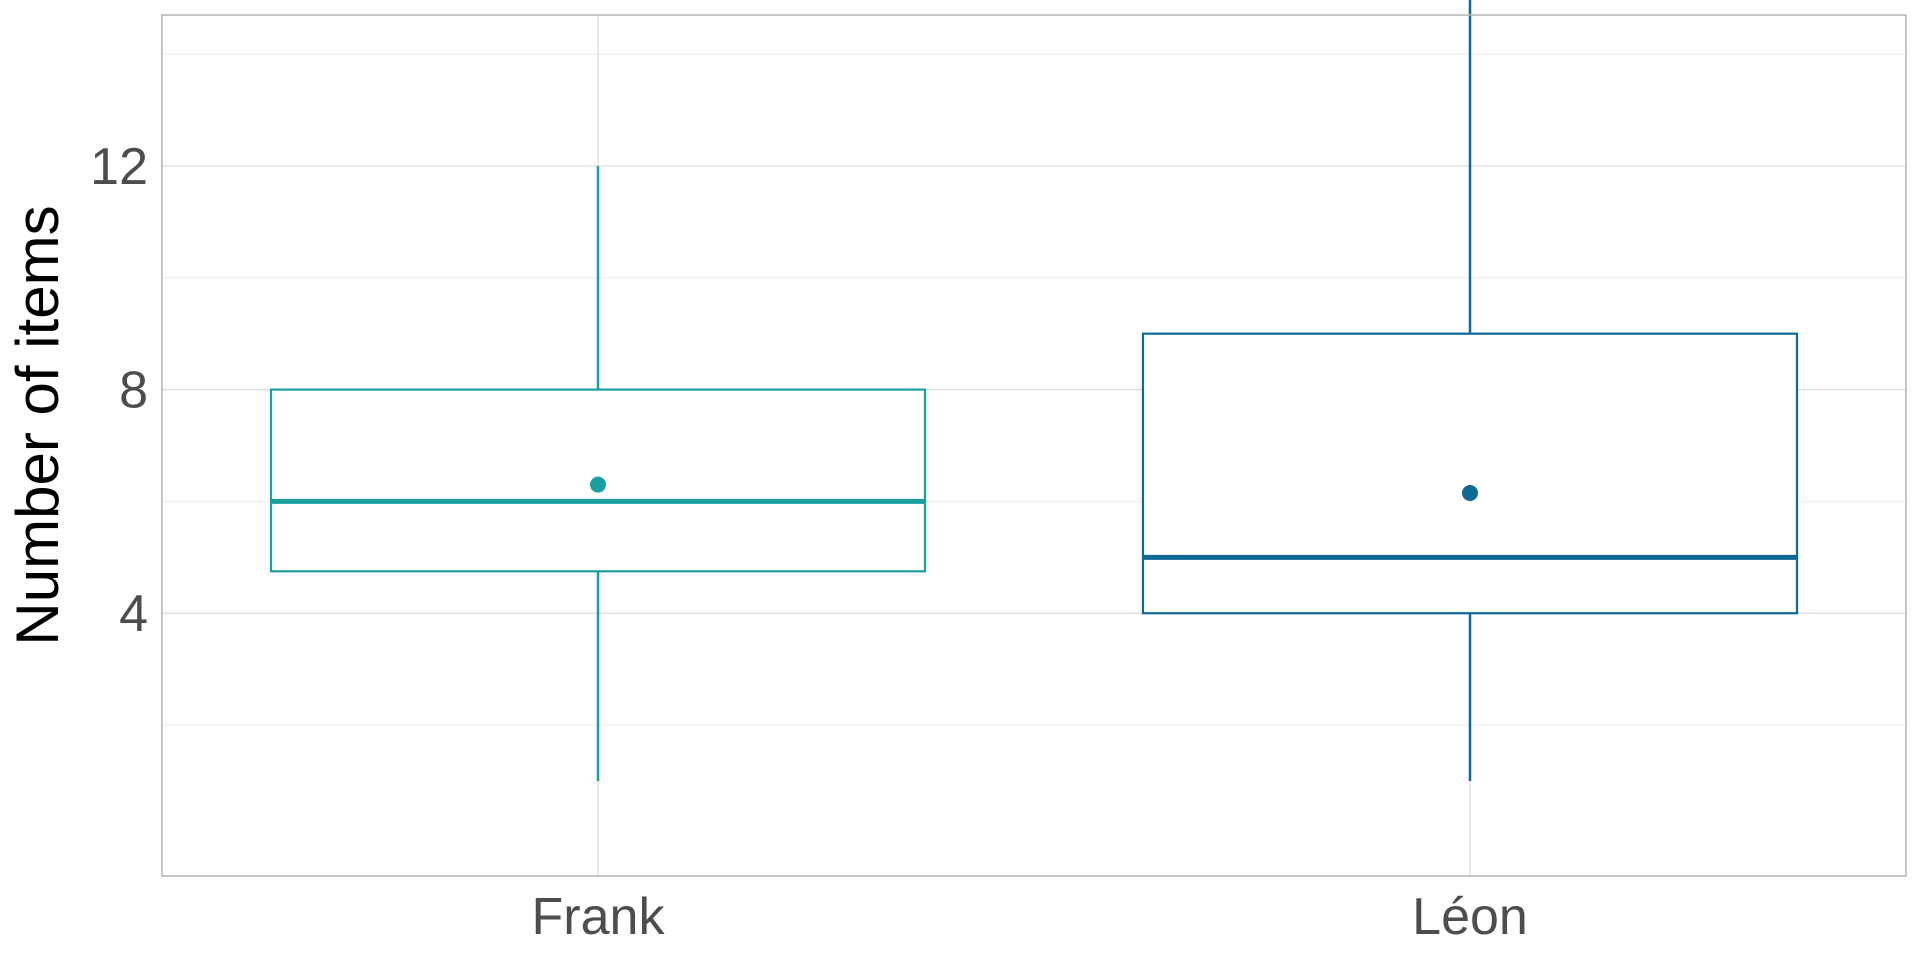 The width and height of the screenshot is (1920, 960). I want to click on y-tick-label: 4, so click(133, 614).